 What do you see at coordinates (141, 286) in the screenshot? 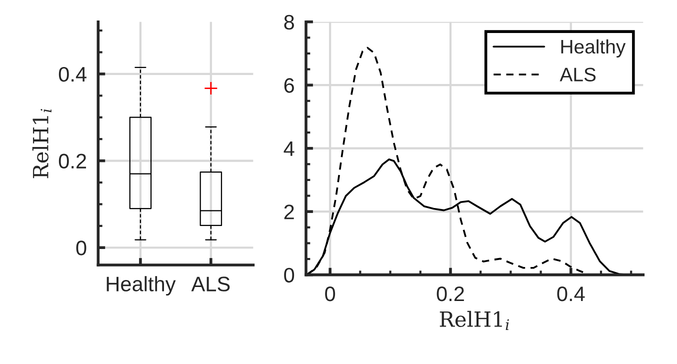
I see `x-tick-label: Healthy` at bounding box center [141, 286].